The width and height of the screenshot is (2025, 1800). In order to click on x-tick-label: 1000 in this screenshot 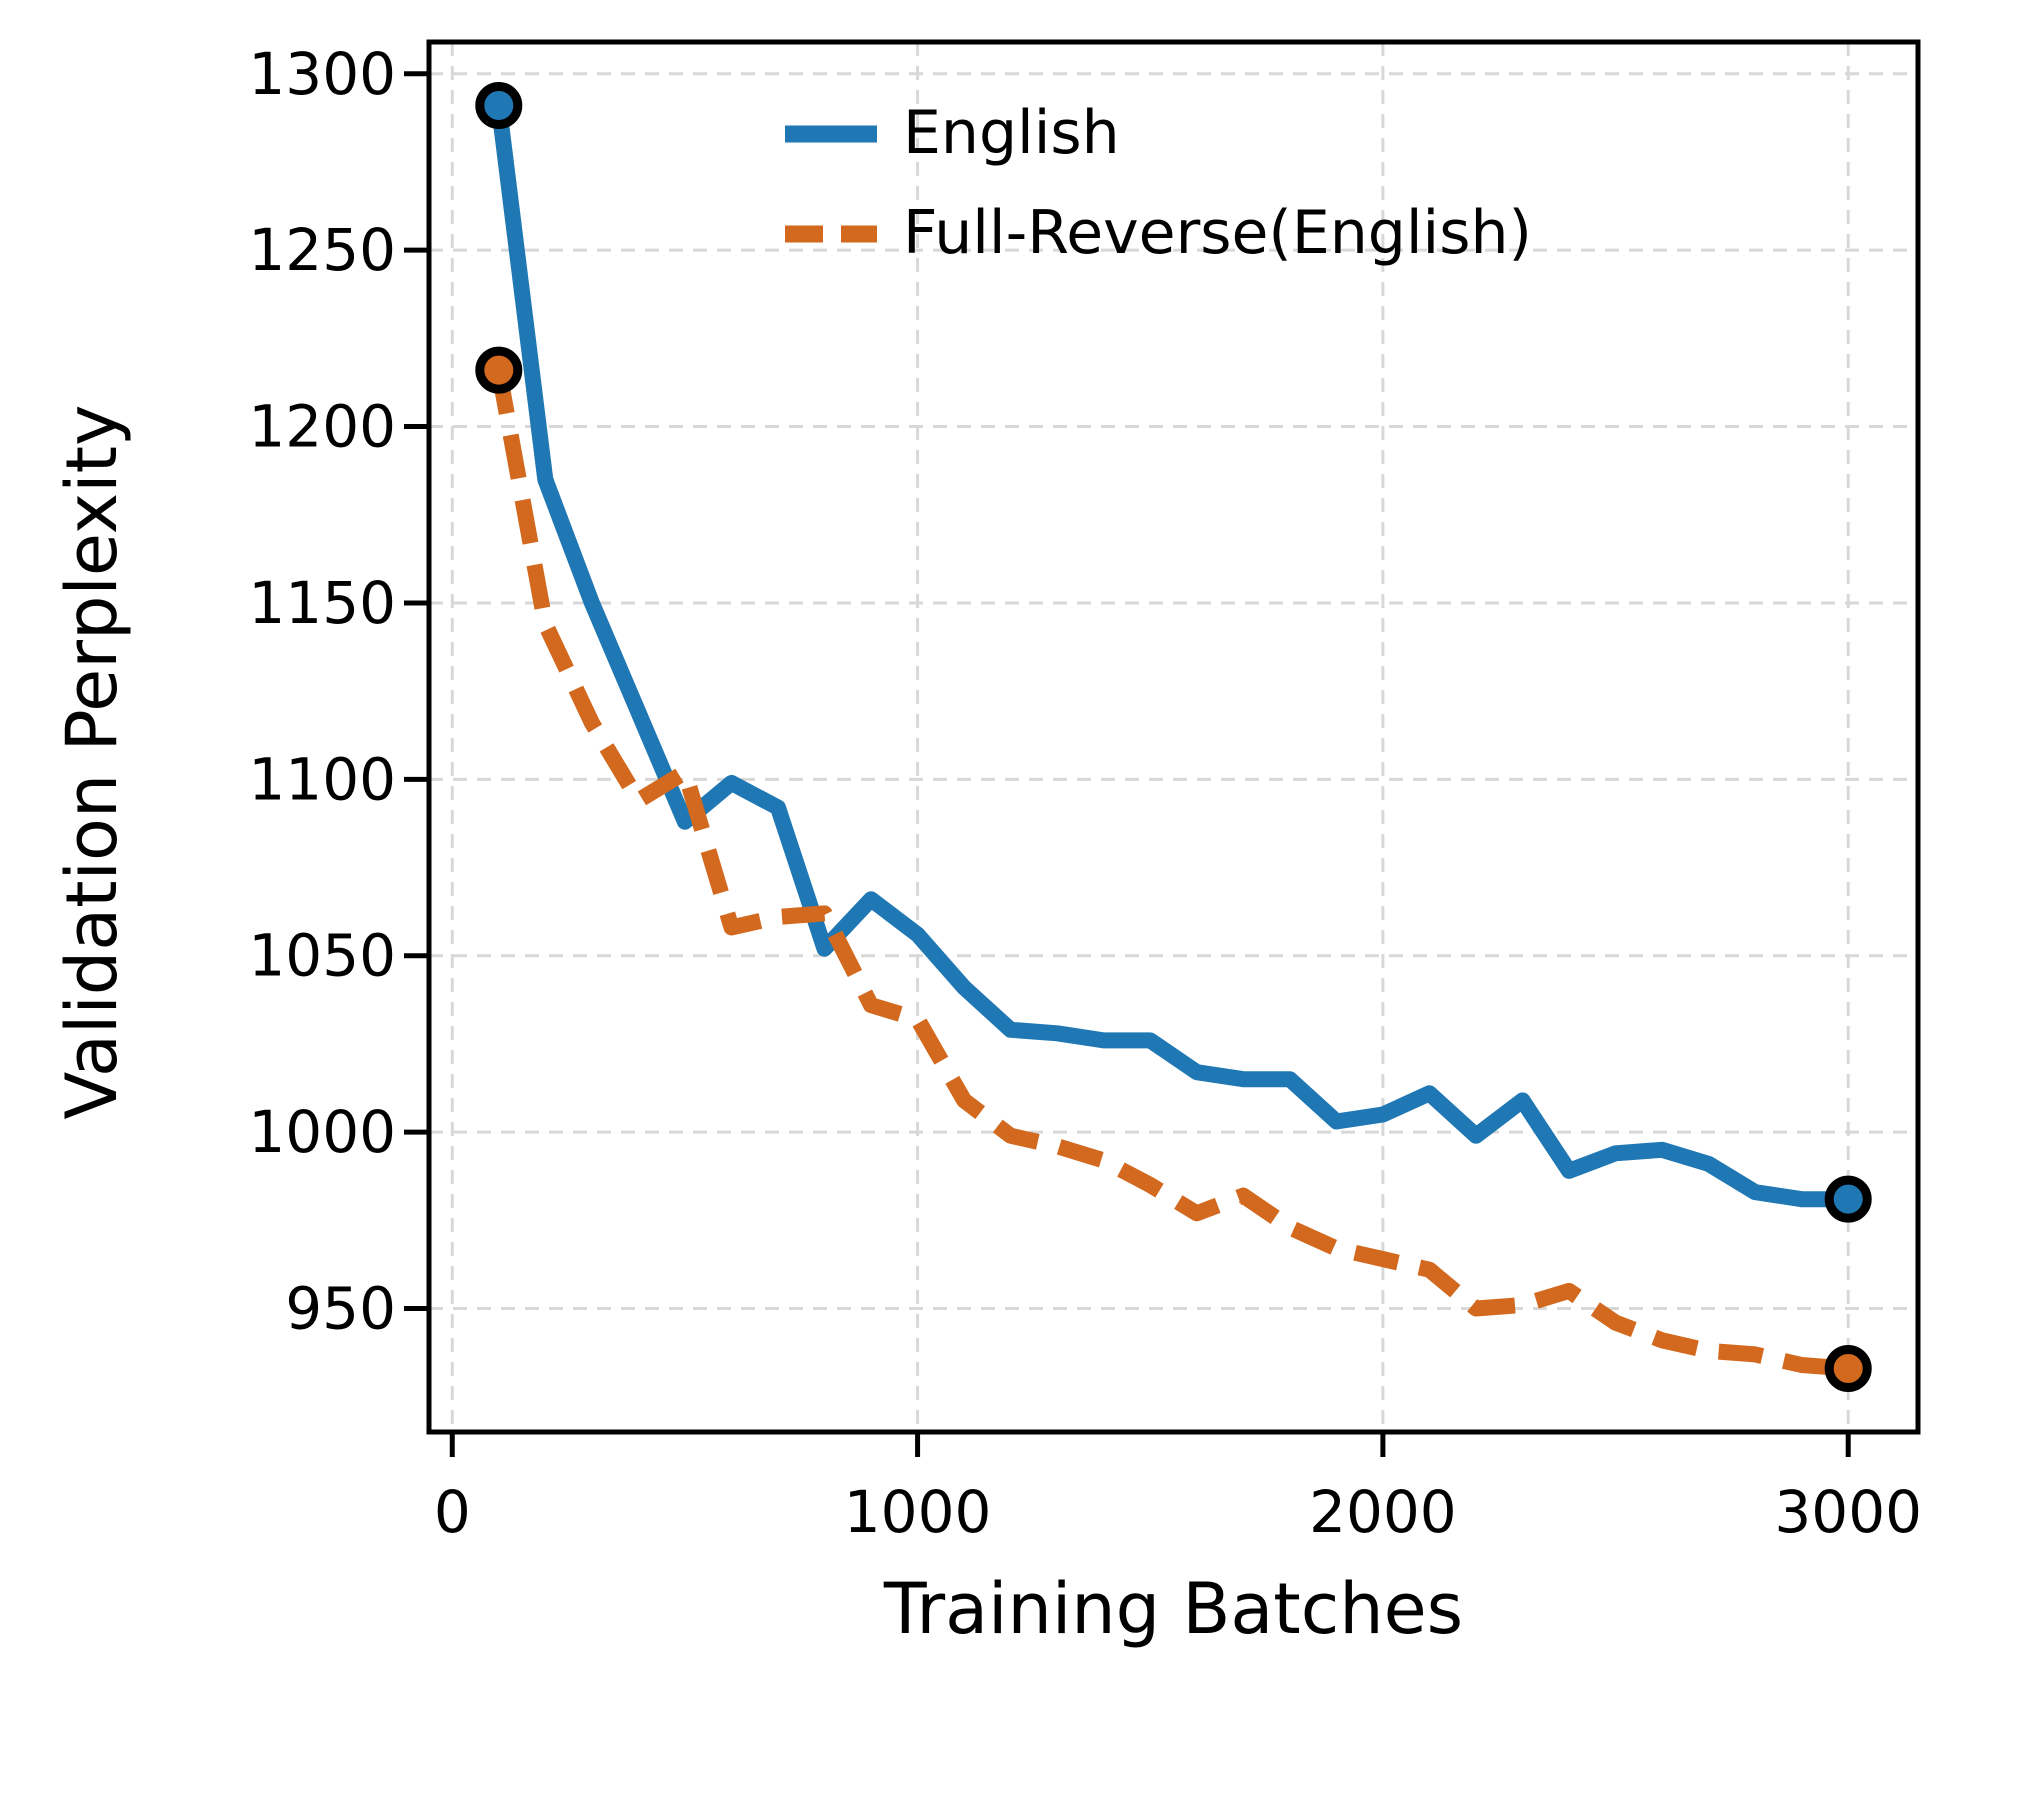, I will do `click(918, 1512)`.